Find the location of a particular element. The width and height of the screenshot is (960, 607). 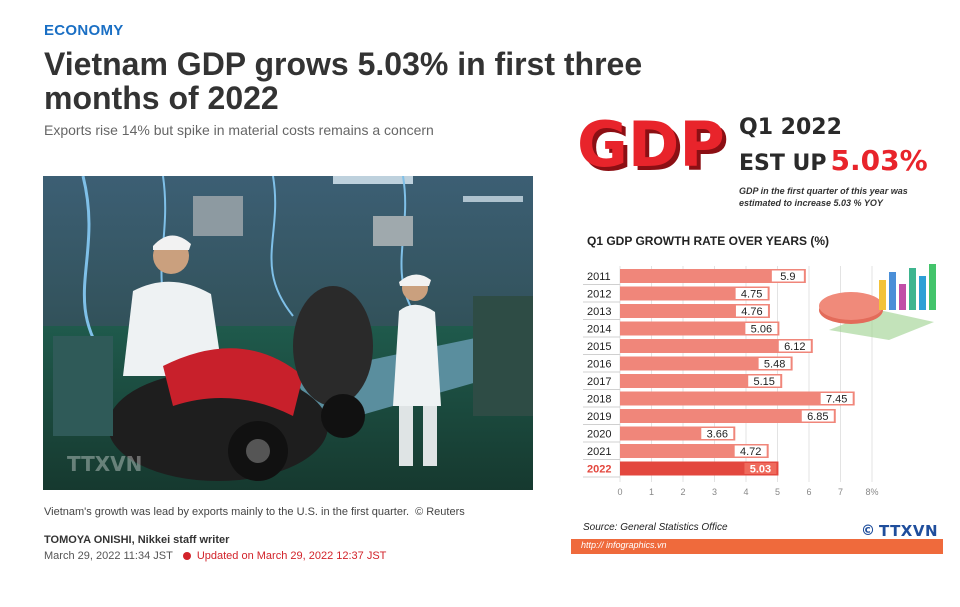

x-tick-label: 4 is located at coordinates (745, 492).